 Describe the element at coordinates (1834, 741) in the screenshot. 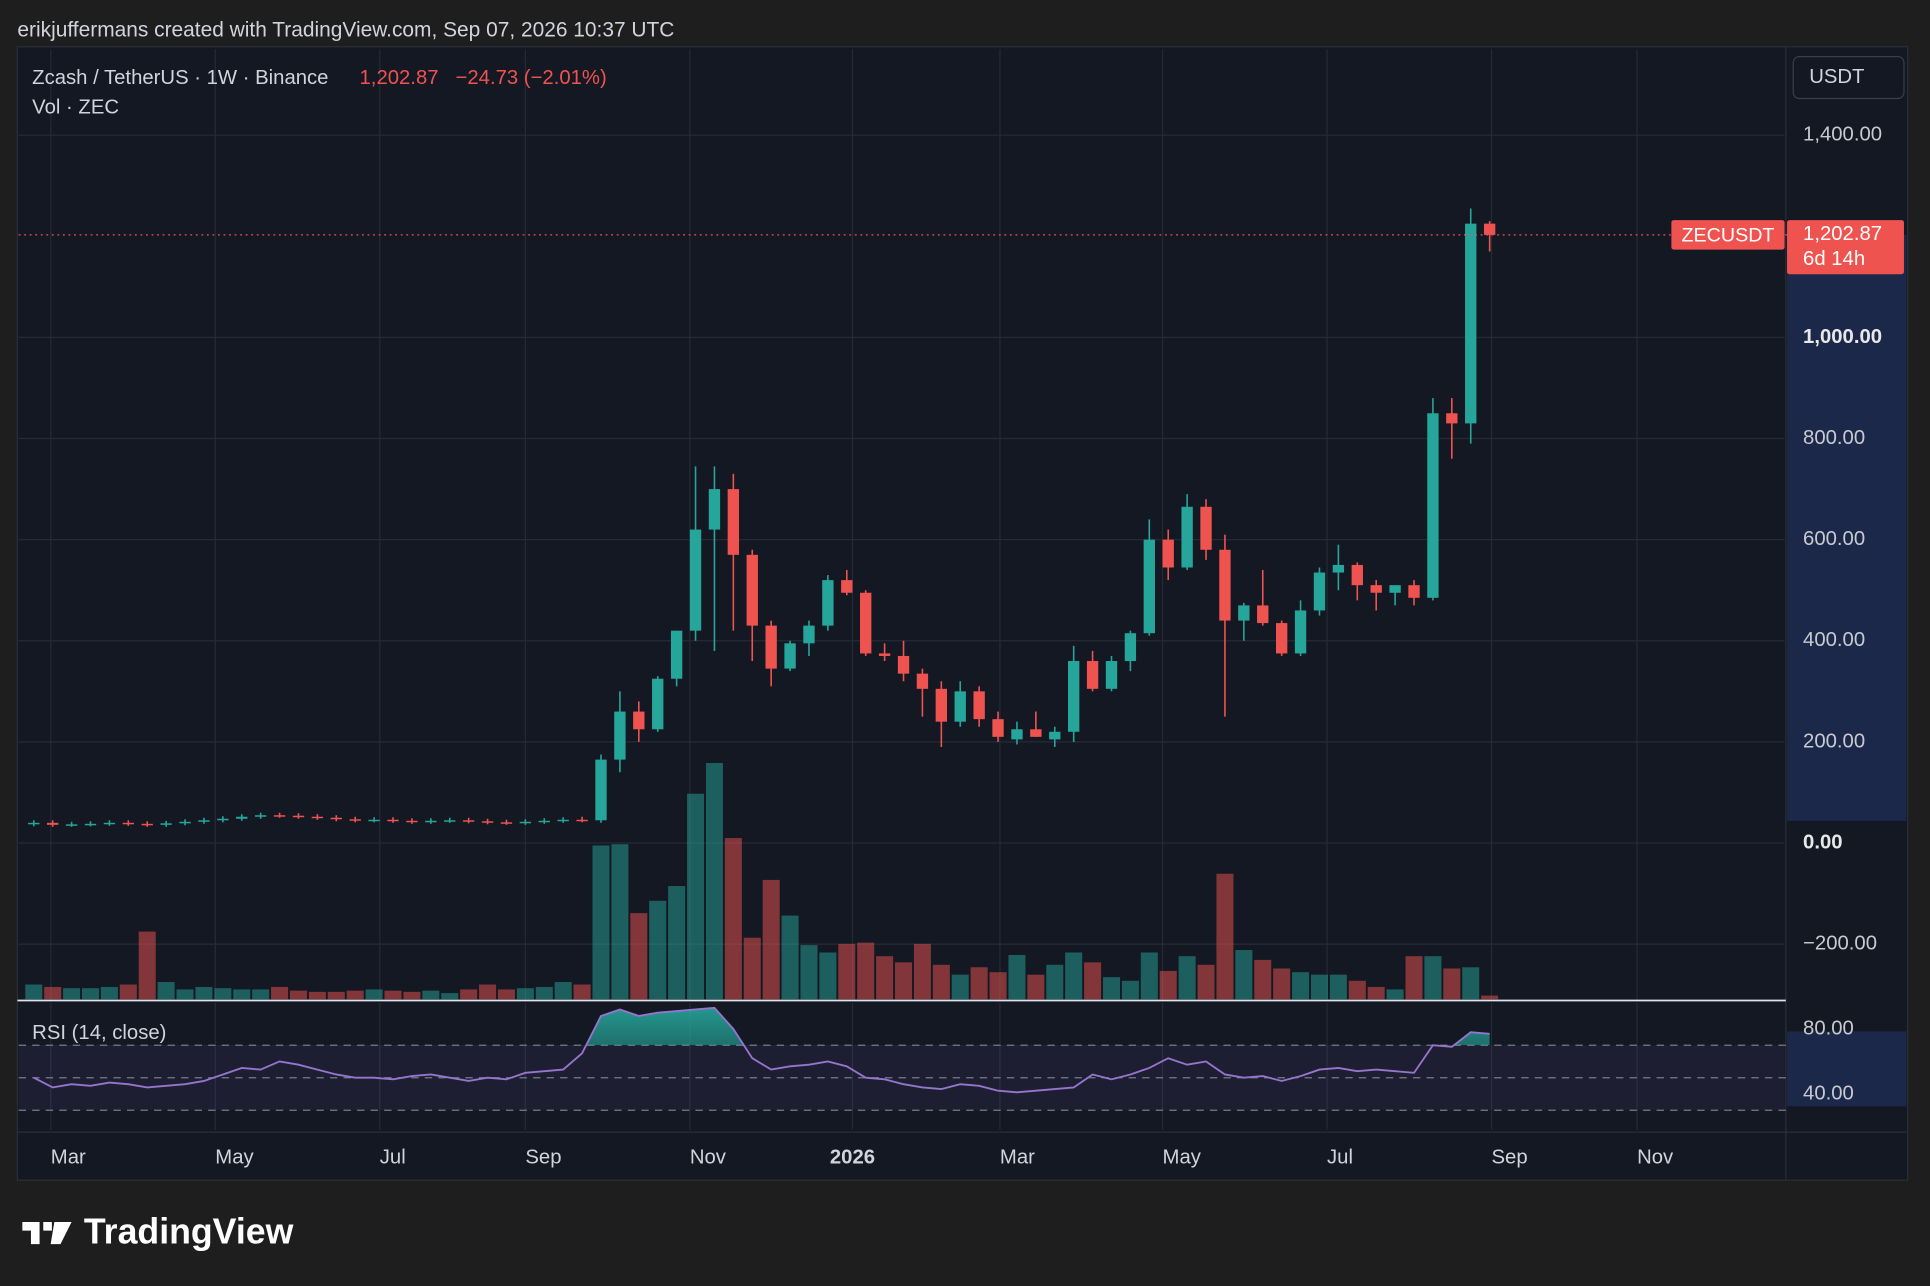

I see `y-tick-label: 200.00` at that location.